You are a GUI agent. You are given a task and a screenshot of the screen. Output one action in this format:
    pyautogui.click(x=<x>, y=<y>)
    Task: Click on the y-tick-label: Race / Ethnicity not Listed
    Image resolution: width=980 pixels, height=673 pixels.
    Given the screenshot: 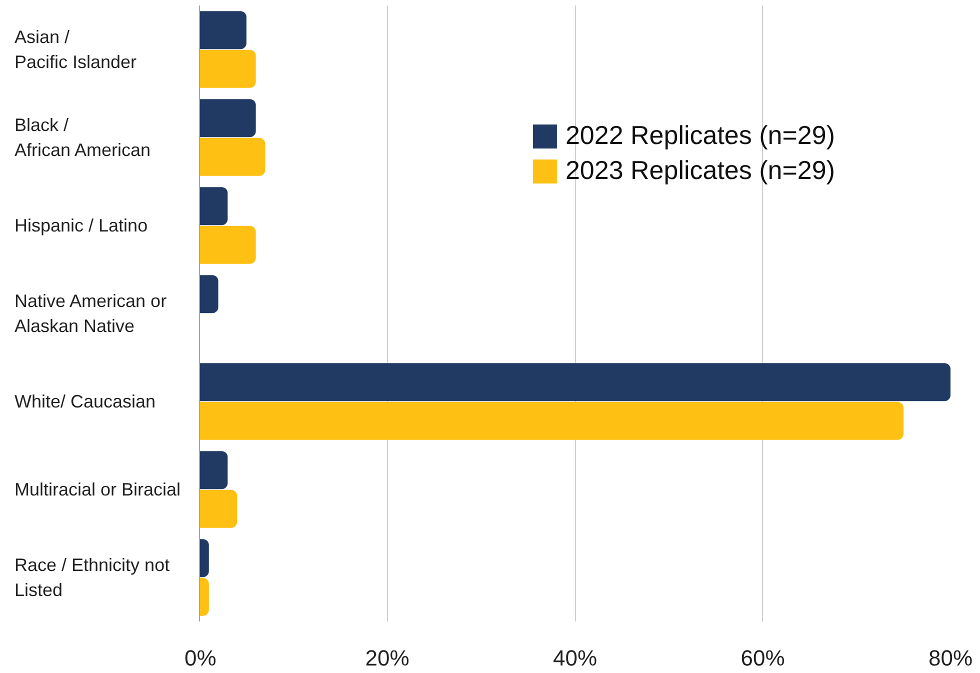 What is the action you would take?
    pyautogui.click(x=92, y=577)
    